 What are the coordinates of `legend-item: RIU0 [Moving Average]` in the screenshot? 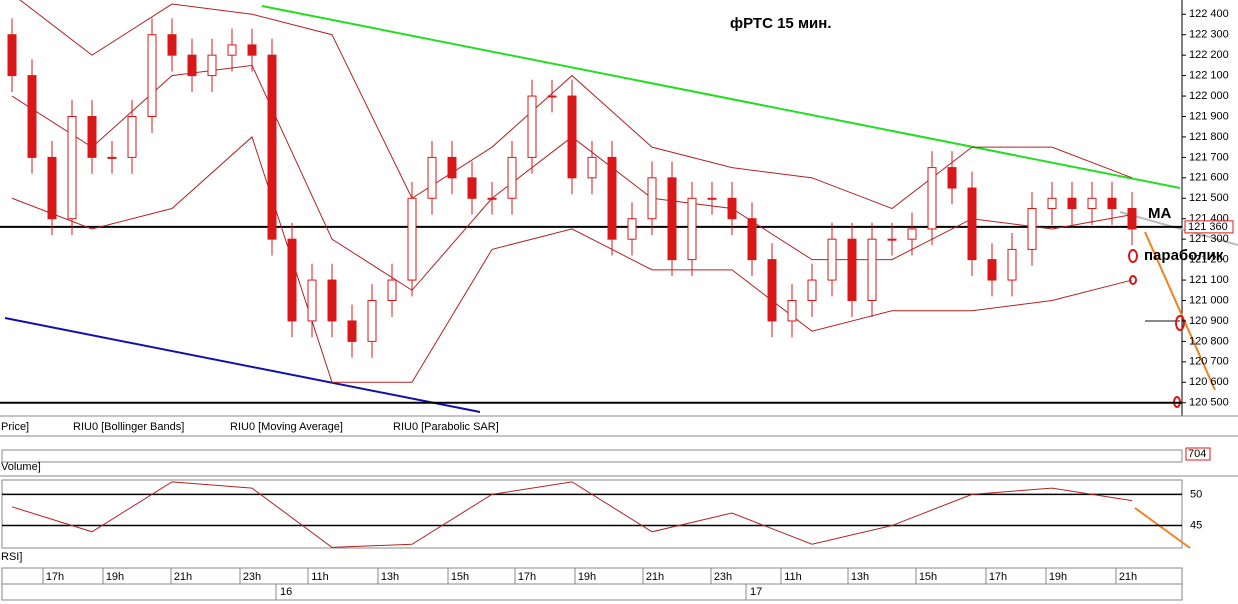 It's located at (286, 427).